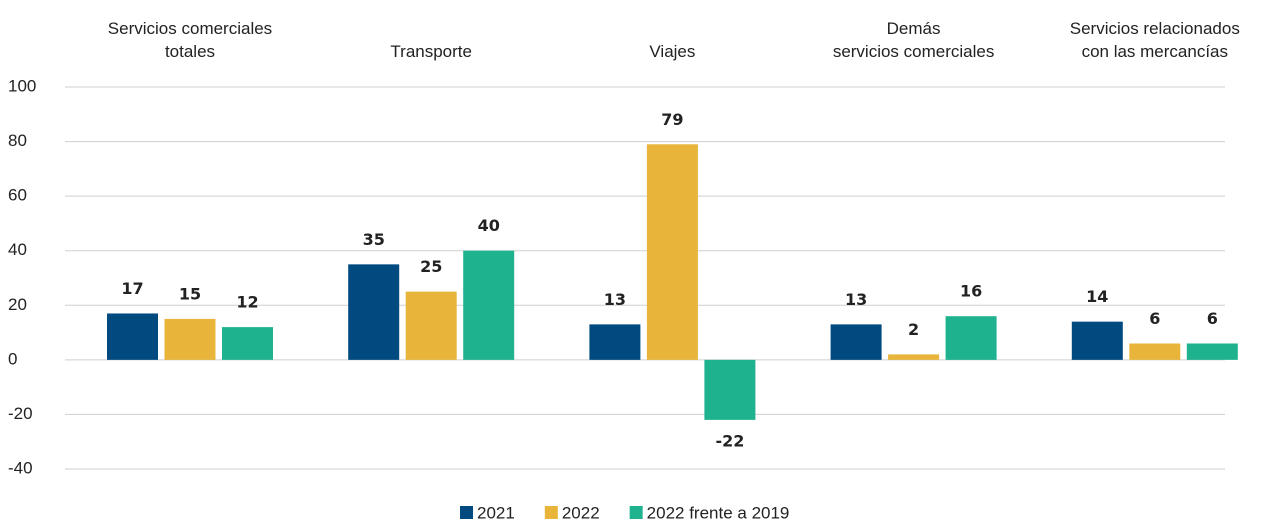  I want to click on x-tick-label: Demás servicios comerciales, so click(914, 40).